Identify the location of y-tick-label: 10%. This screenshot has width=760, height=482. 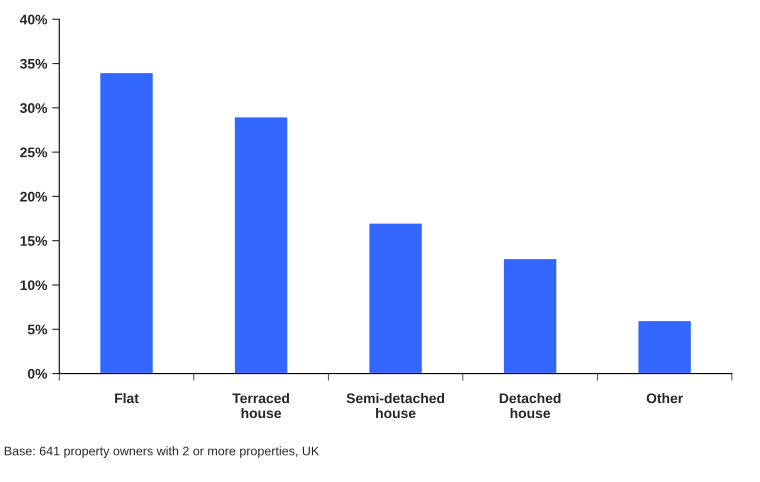
(34, 285).